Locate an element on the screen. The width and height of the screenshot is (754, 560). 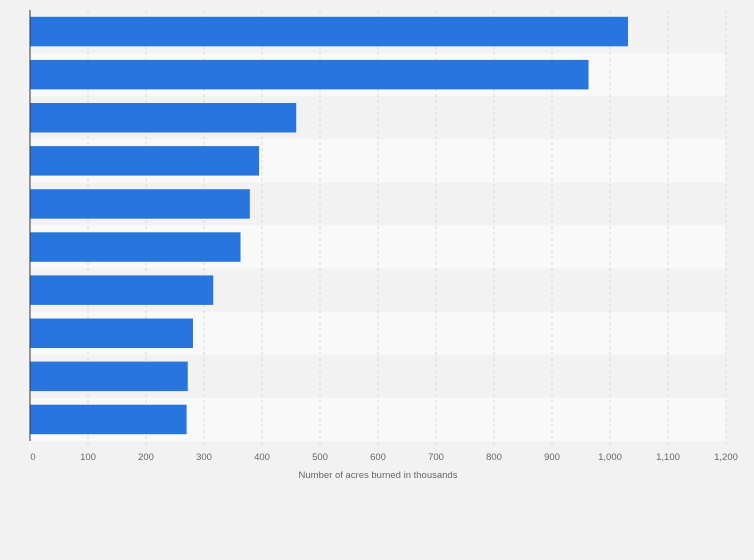
x-tick-label: 500 is located at coordinates (320, 457).